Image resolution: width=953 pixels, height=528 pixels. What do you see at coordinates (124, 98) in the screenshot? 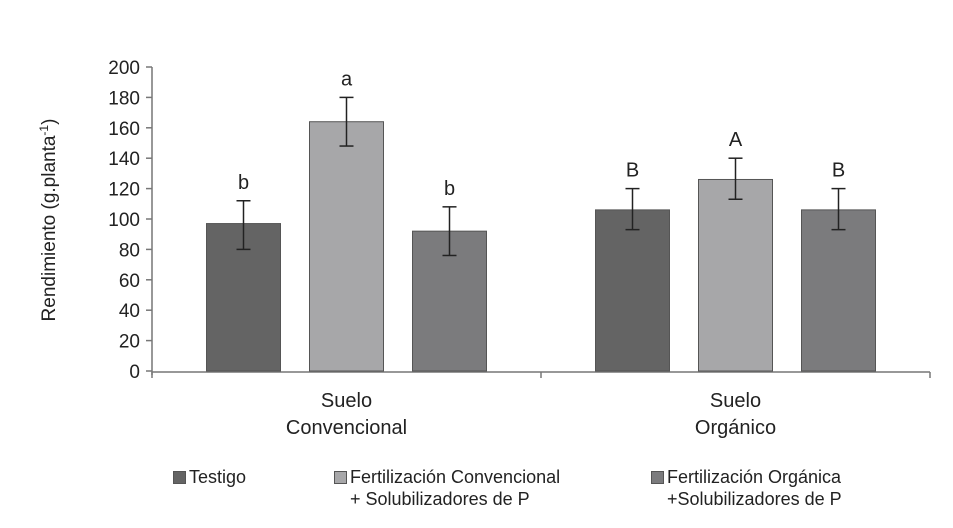
I see `y-tick-label: 180` at bounding box center [124, 98].